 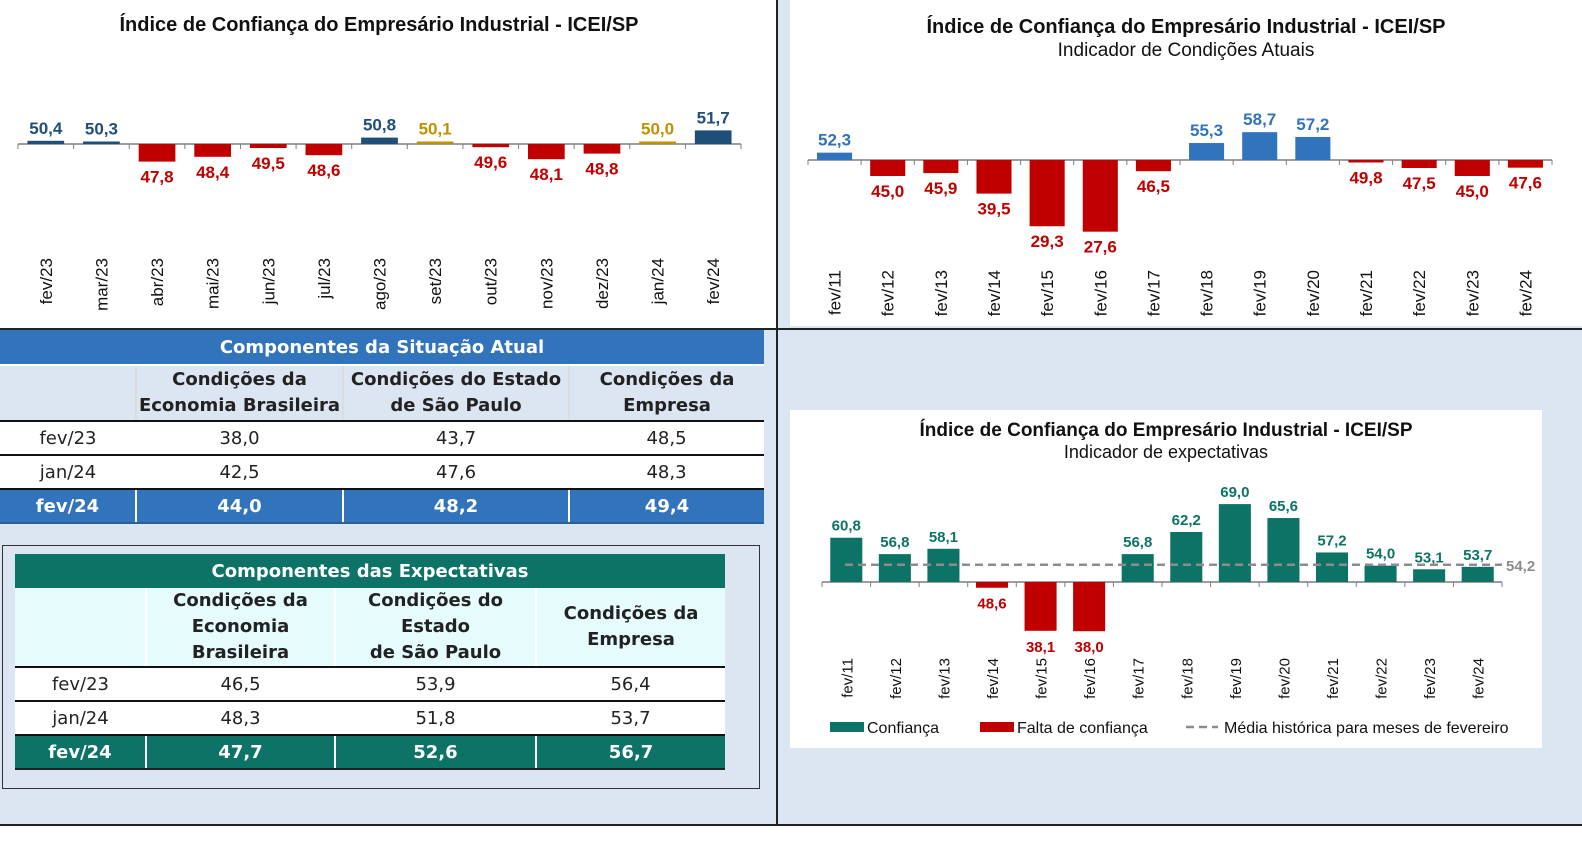 What do you see at coordinates (68, 393) in the screenshot?
I see `header-empty` at bounding box center [68, 393].